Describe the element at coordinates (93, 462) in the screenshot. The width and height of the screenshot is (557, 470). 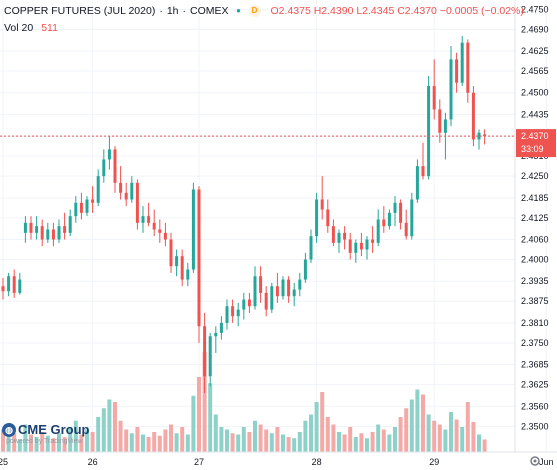
I see `time-tick-label: 26` at that location.